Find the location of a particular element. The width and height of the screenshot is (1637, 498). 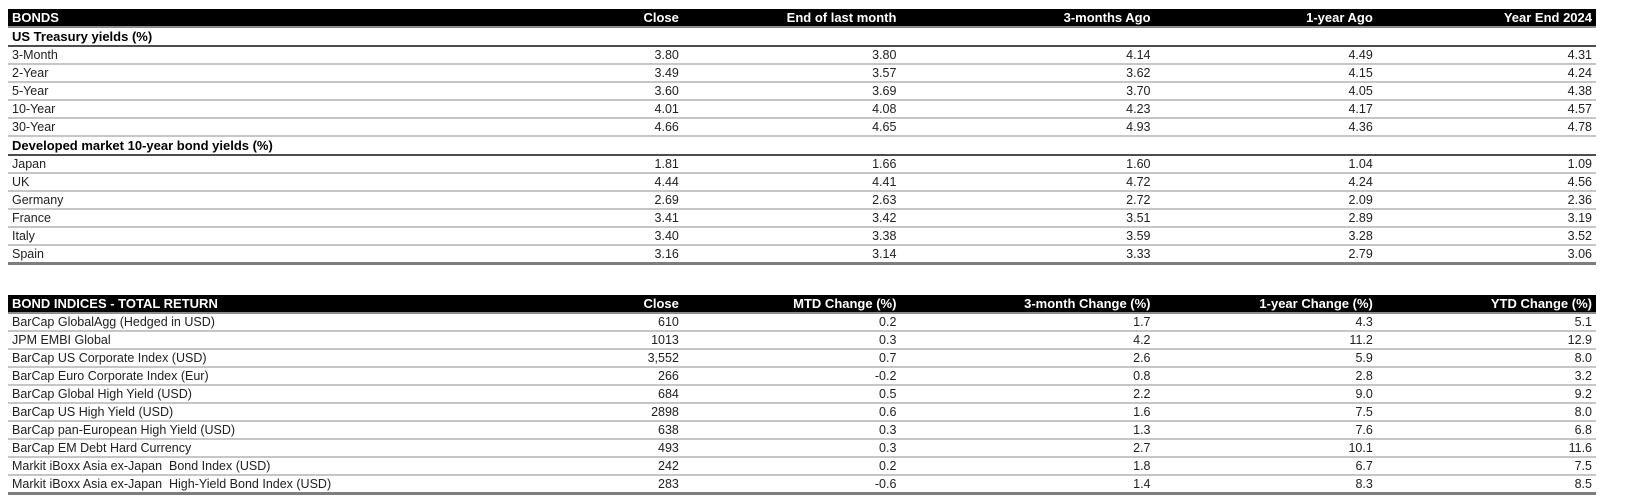

cell-value: 3.42 is located at coordinates (791, 218).